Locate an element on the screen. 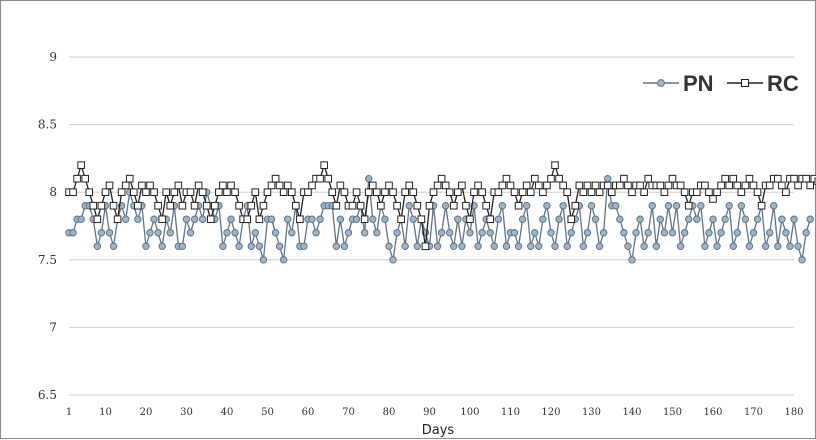  y-tick-label: 8.5 is located at coordinates (47, 125).